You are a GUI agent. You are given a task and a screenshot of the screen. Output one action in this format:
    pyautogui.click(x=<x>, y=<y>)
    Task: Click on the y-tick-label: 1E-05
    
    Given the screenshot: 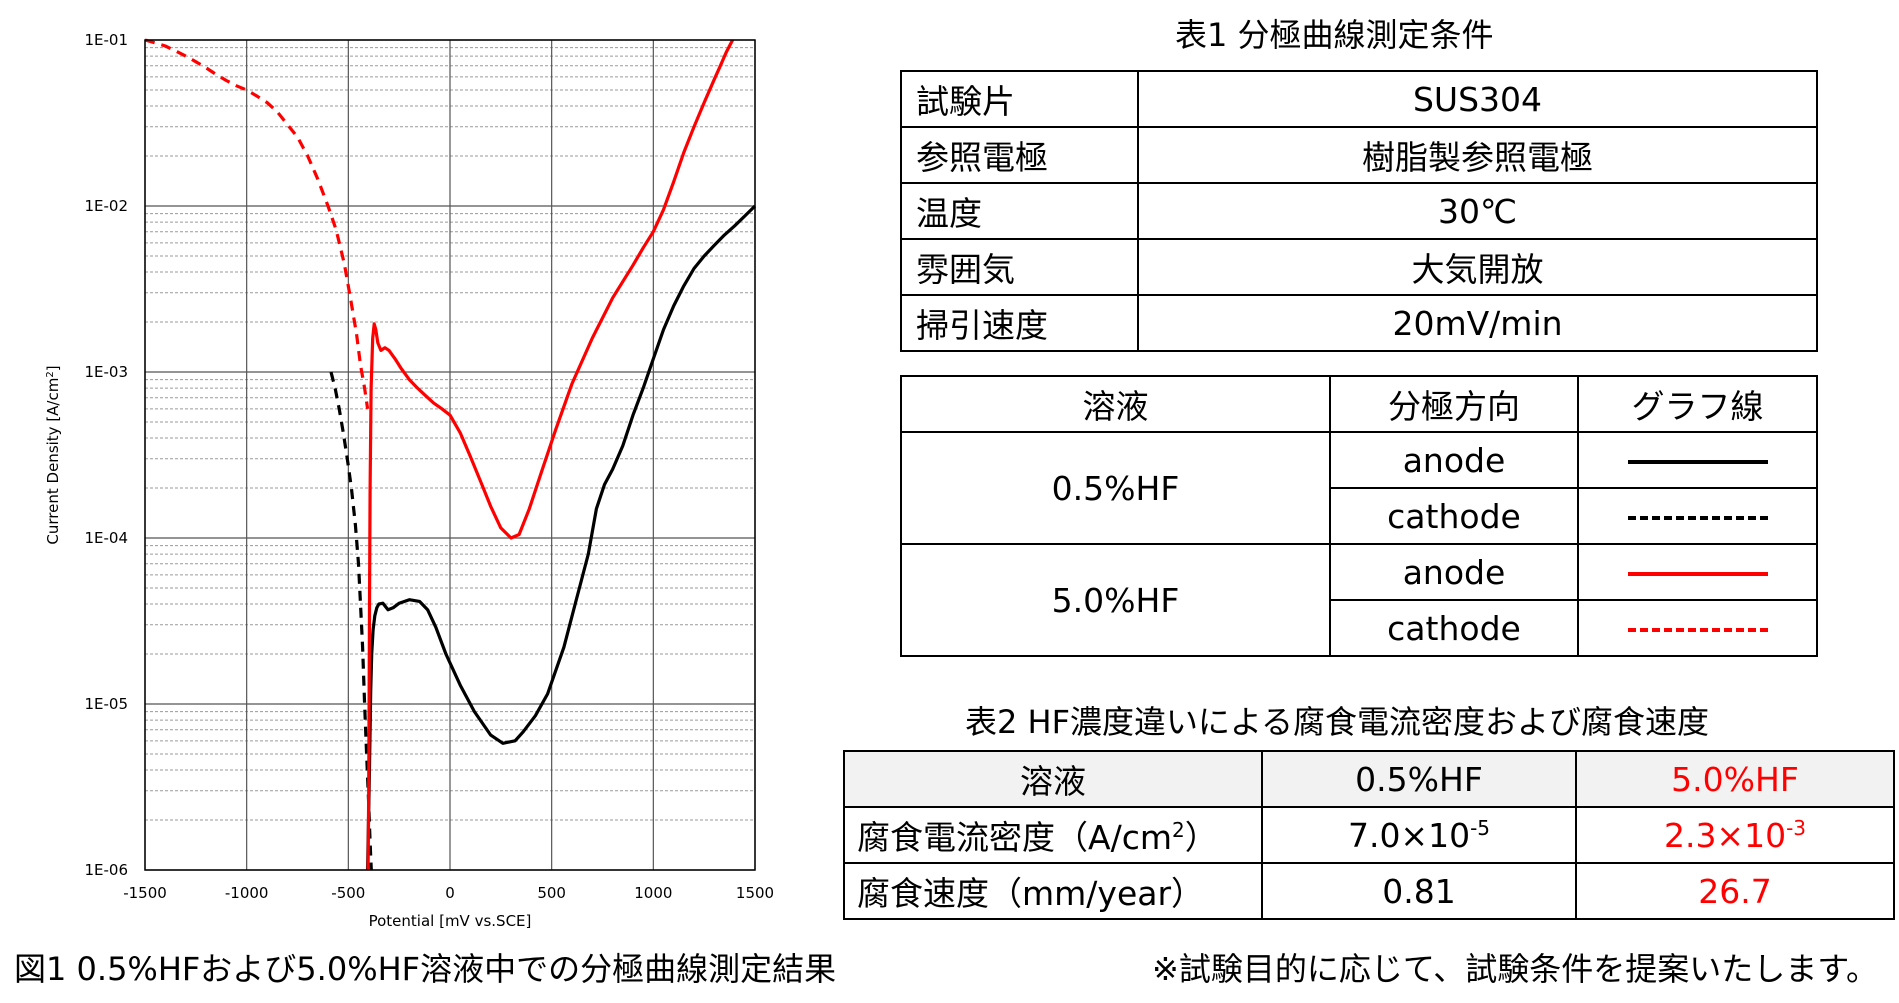 What is the action you would take?
    pyautogui.click(x=106, y=704)
    